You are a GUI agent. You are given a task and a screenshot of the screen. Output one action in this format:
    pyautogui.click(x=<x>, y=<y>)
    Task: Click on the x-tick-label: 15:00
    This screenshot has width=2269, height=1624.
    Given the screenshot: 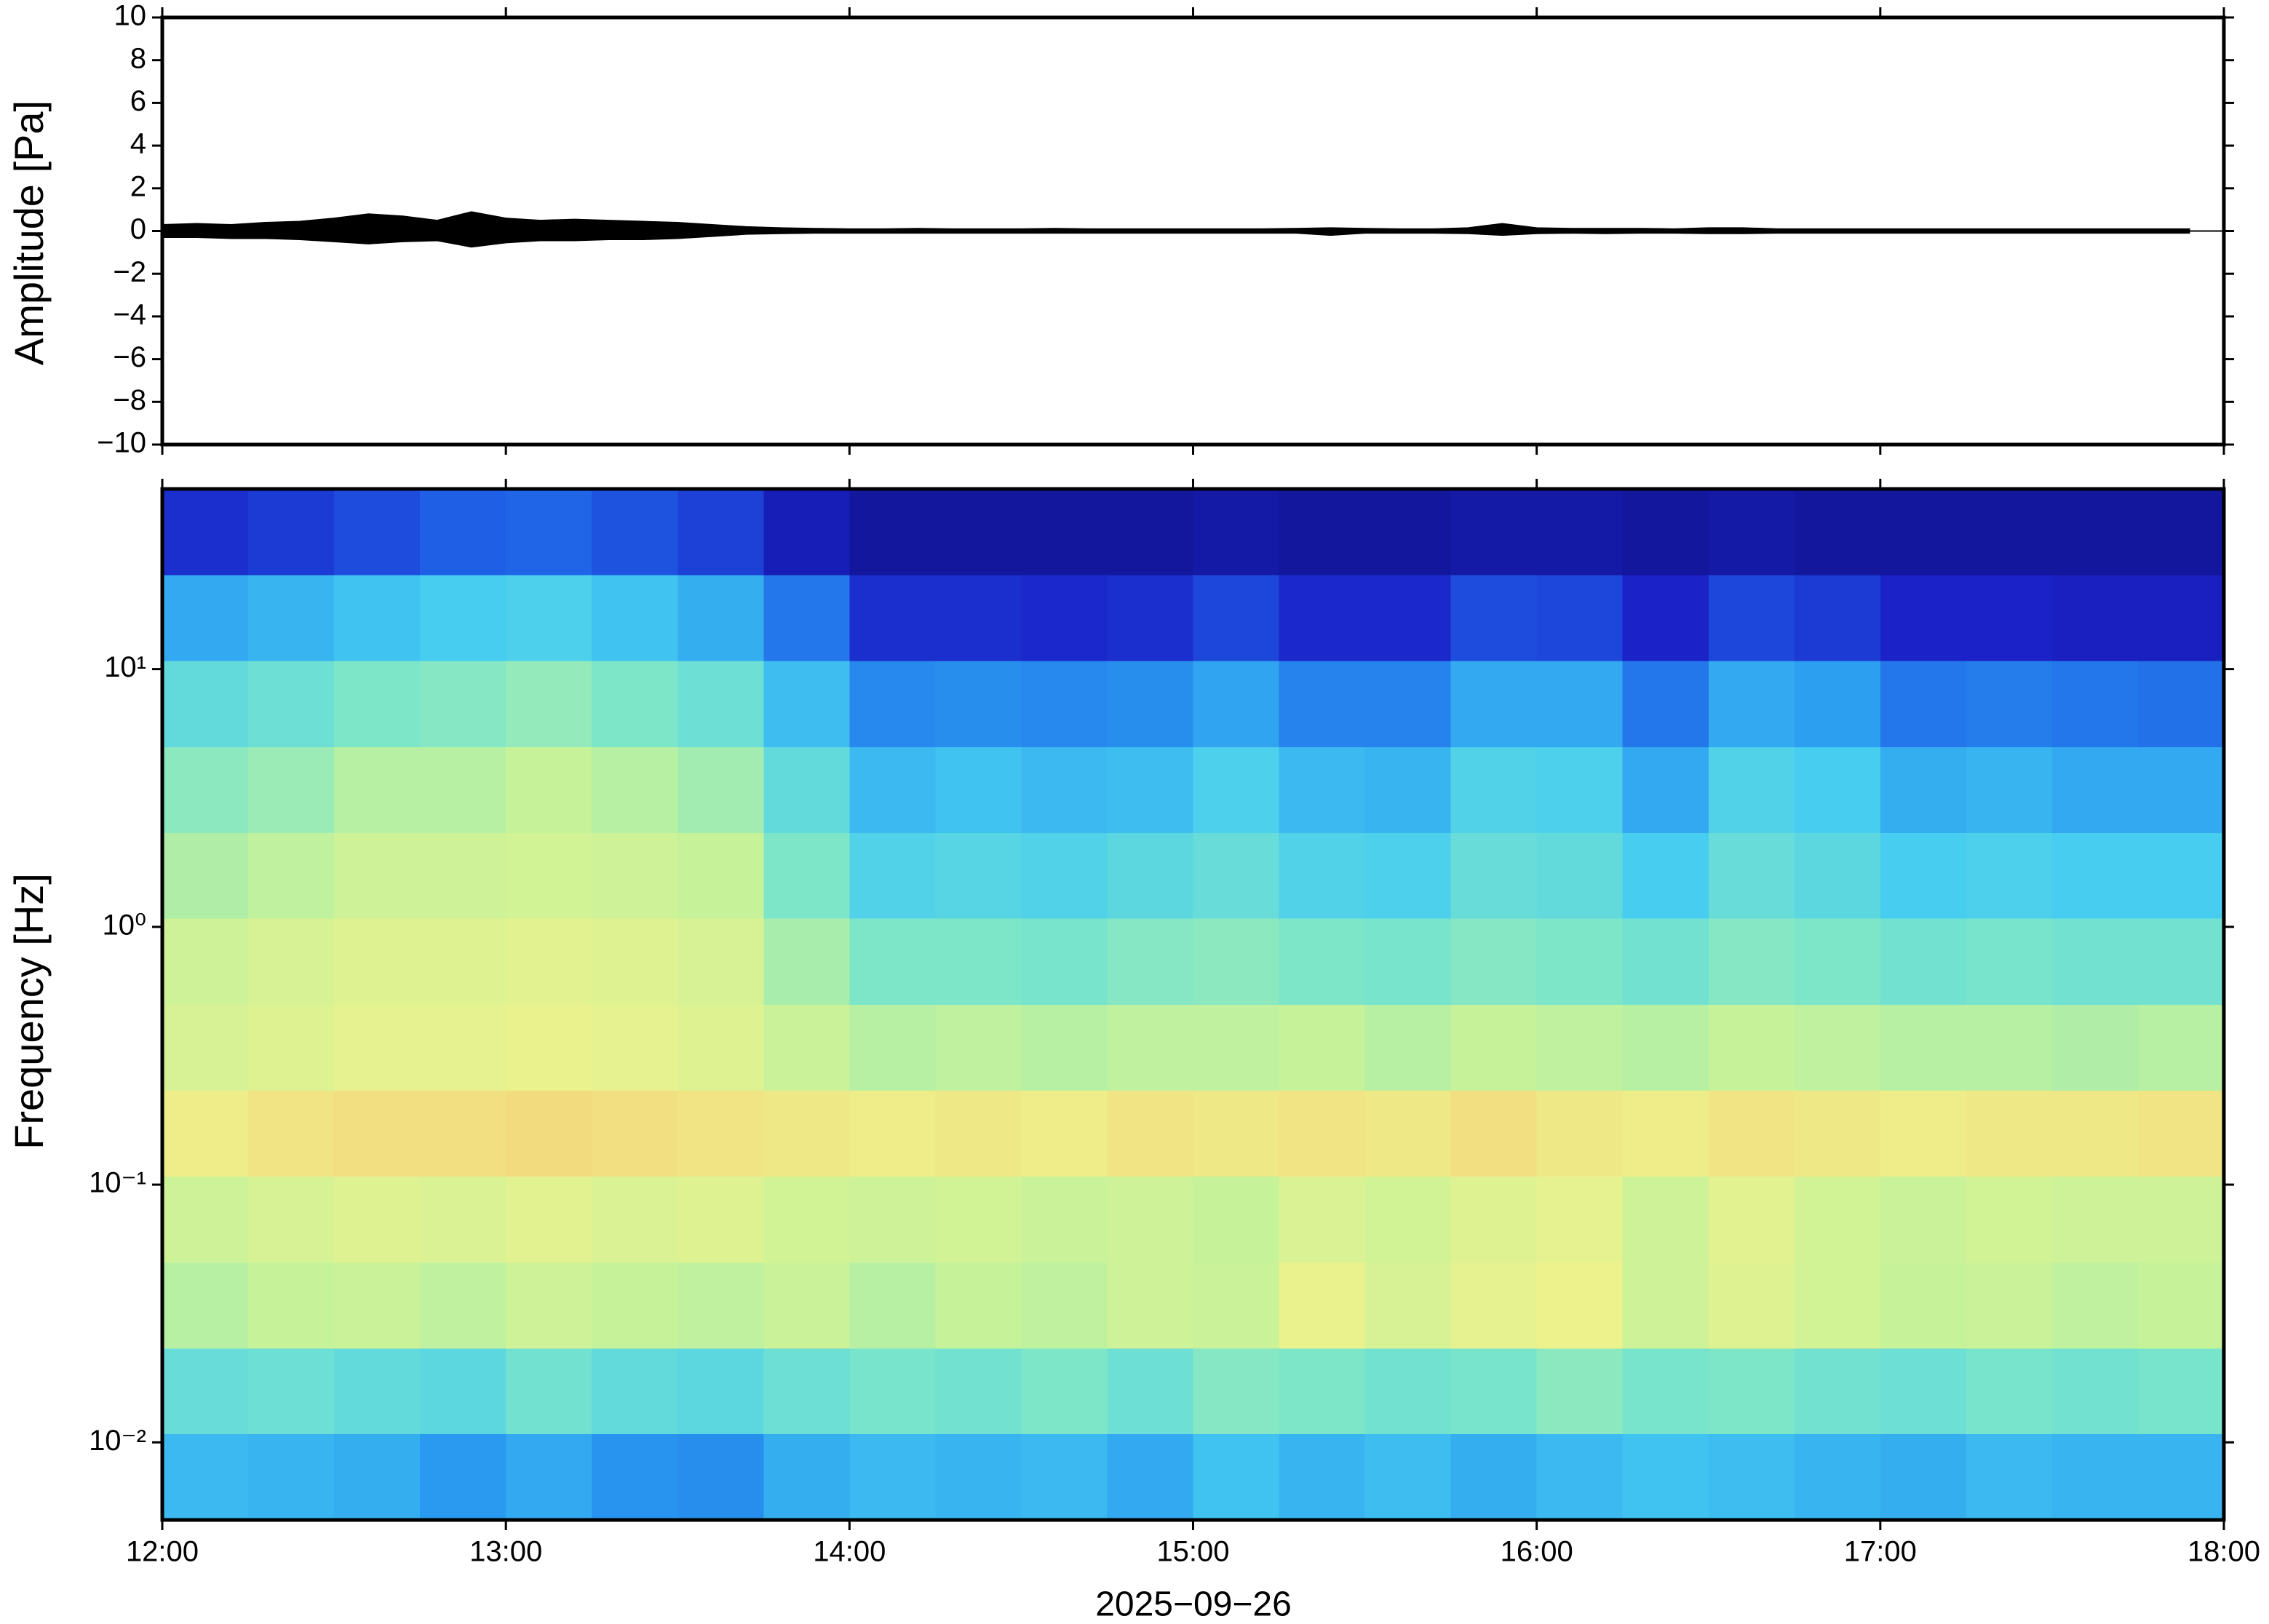 What is the action you would take?
    pyautogui.click(x=1192, y=1552)
    